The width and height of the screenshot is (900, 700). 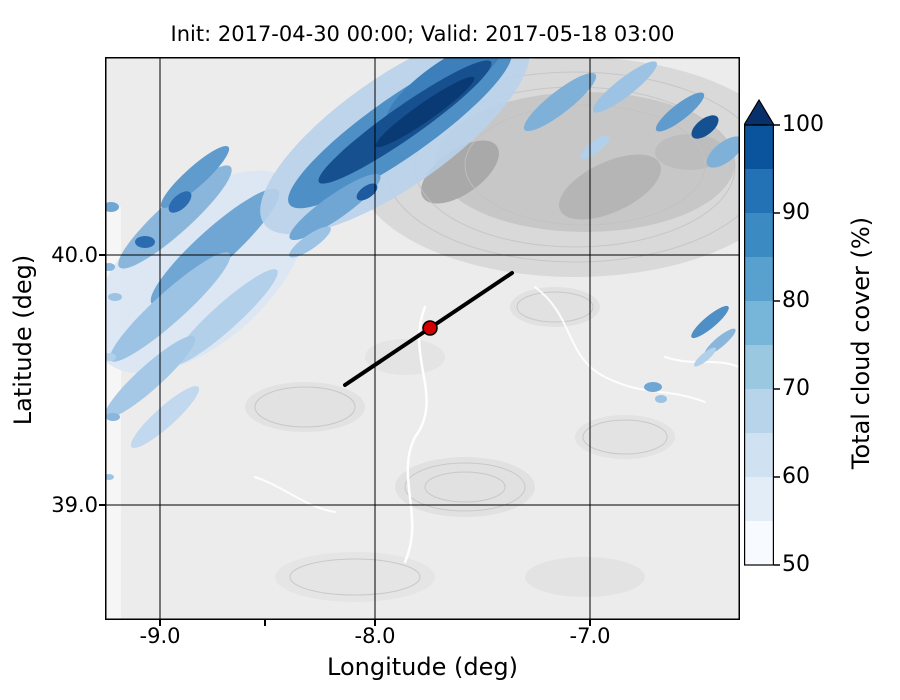 I want to click on colorbar, so click(x=762, y=332).